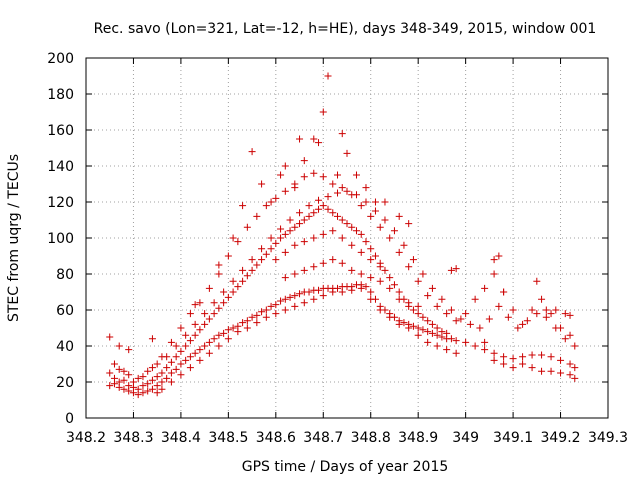 This screenshot has width=640, height=480. I want to click on x-tick-label: 349.1, so click(513, 438).